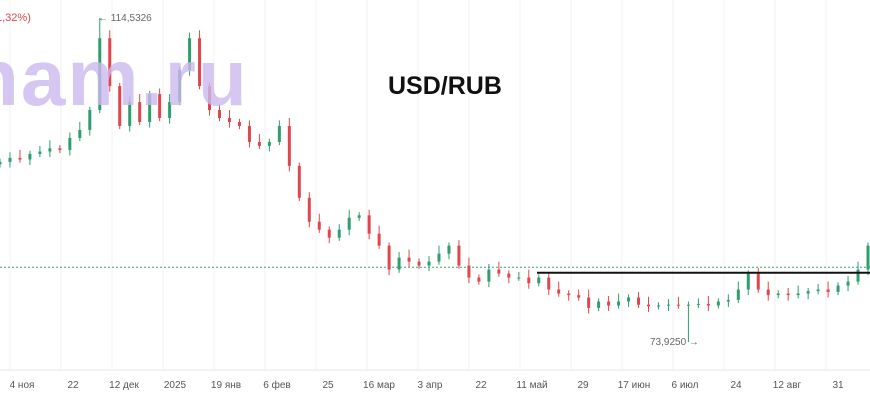 This screenshot has height=400, width=870. I want to click on x-tick-label: 19 янв, so click(226, 385).